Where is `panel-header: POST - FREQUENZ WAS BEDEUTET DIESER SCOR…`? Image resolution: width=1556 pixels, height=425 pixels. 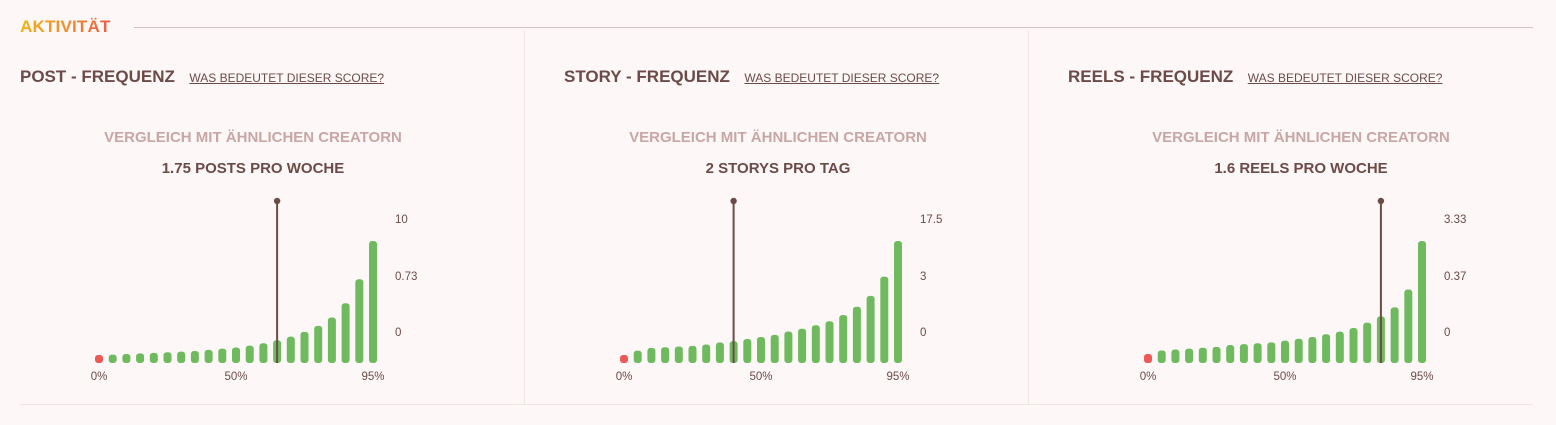 panel-header: POST - FREQUENZ WAS BEDEUTET DIESER SCOR… is located at coordinates (202, 77).